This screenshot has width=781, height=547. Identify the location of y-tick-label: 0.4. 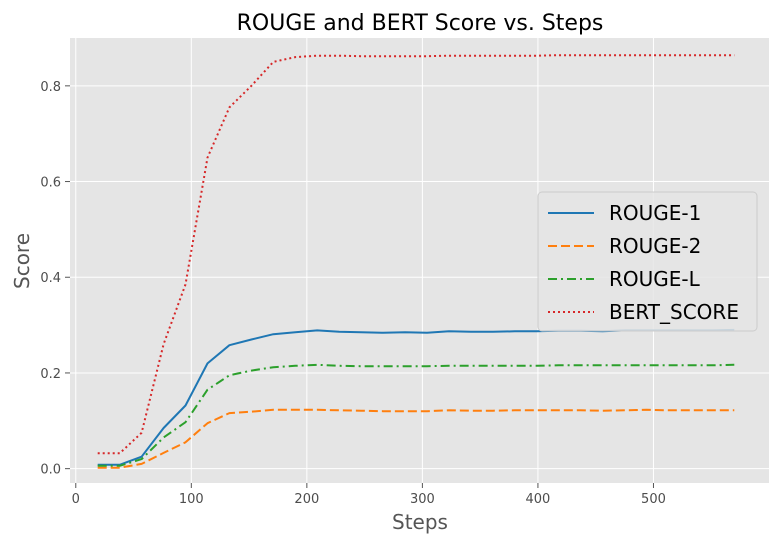
(50, 278).